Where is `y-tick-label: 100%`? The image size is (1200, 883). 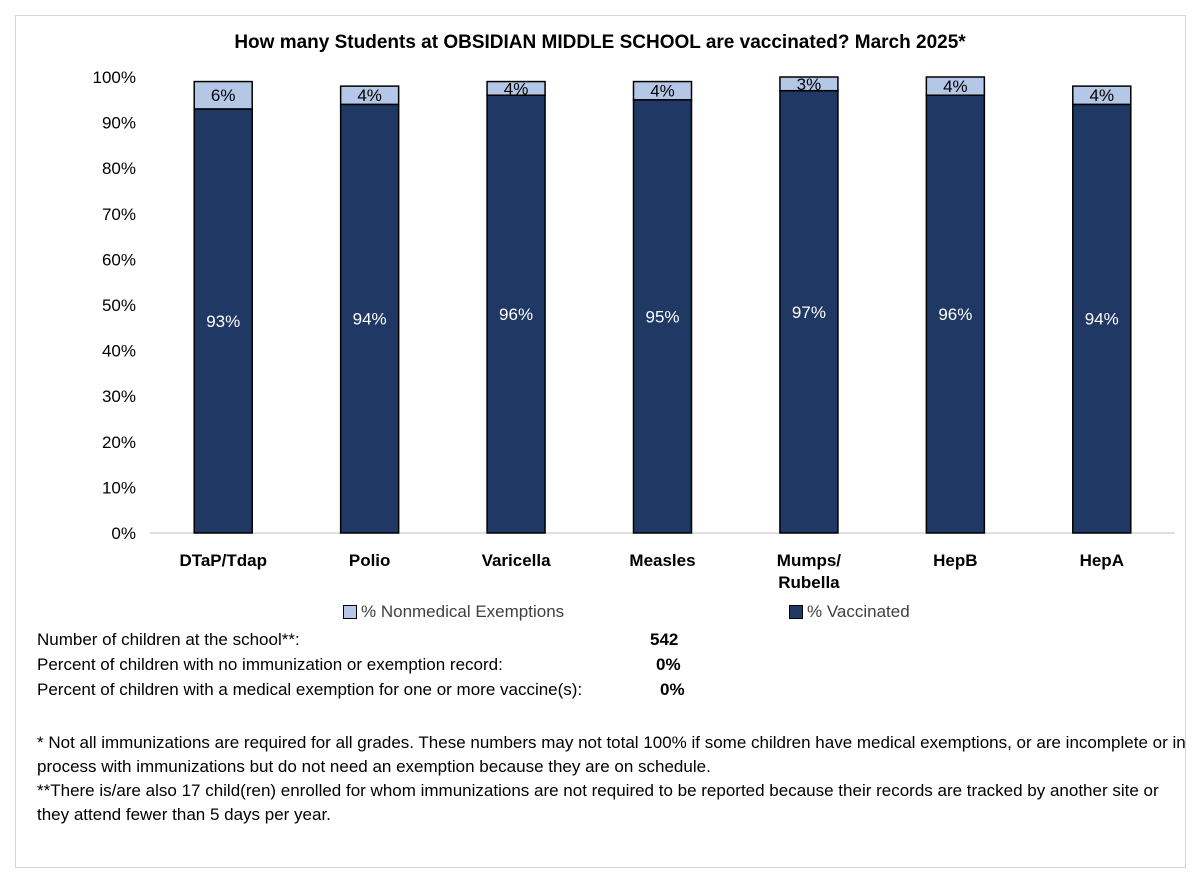 y-tick-label: 100% is located at coordinates (114, 77).